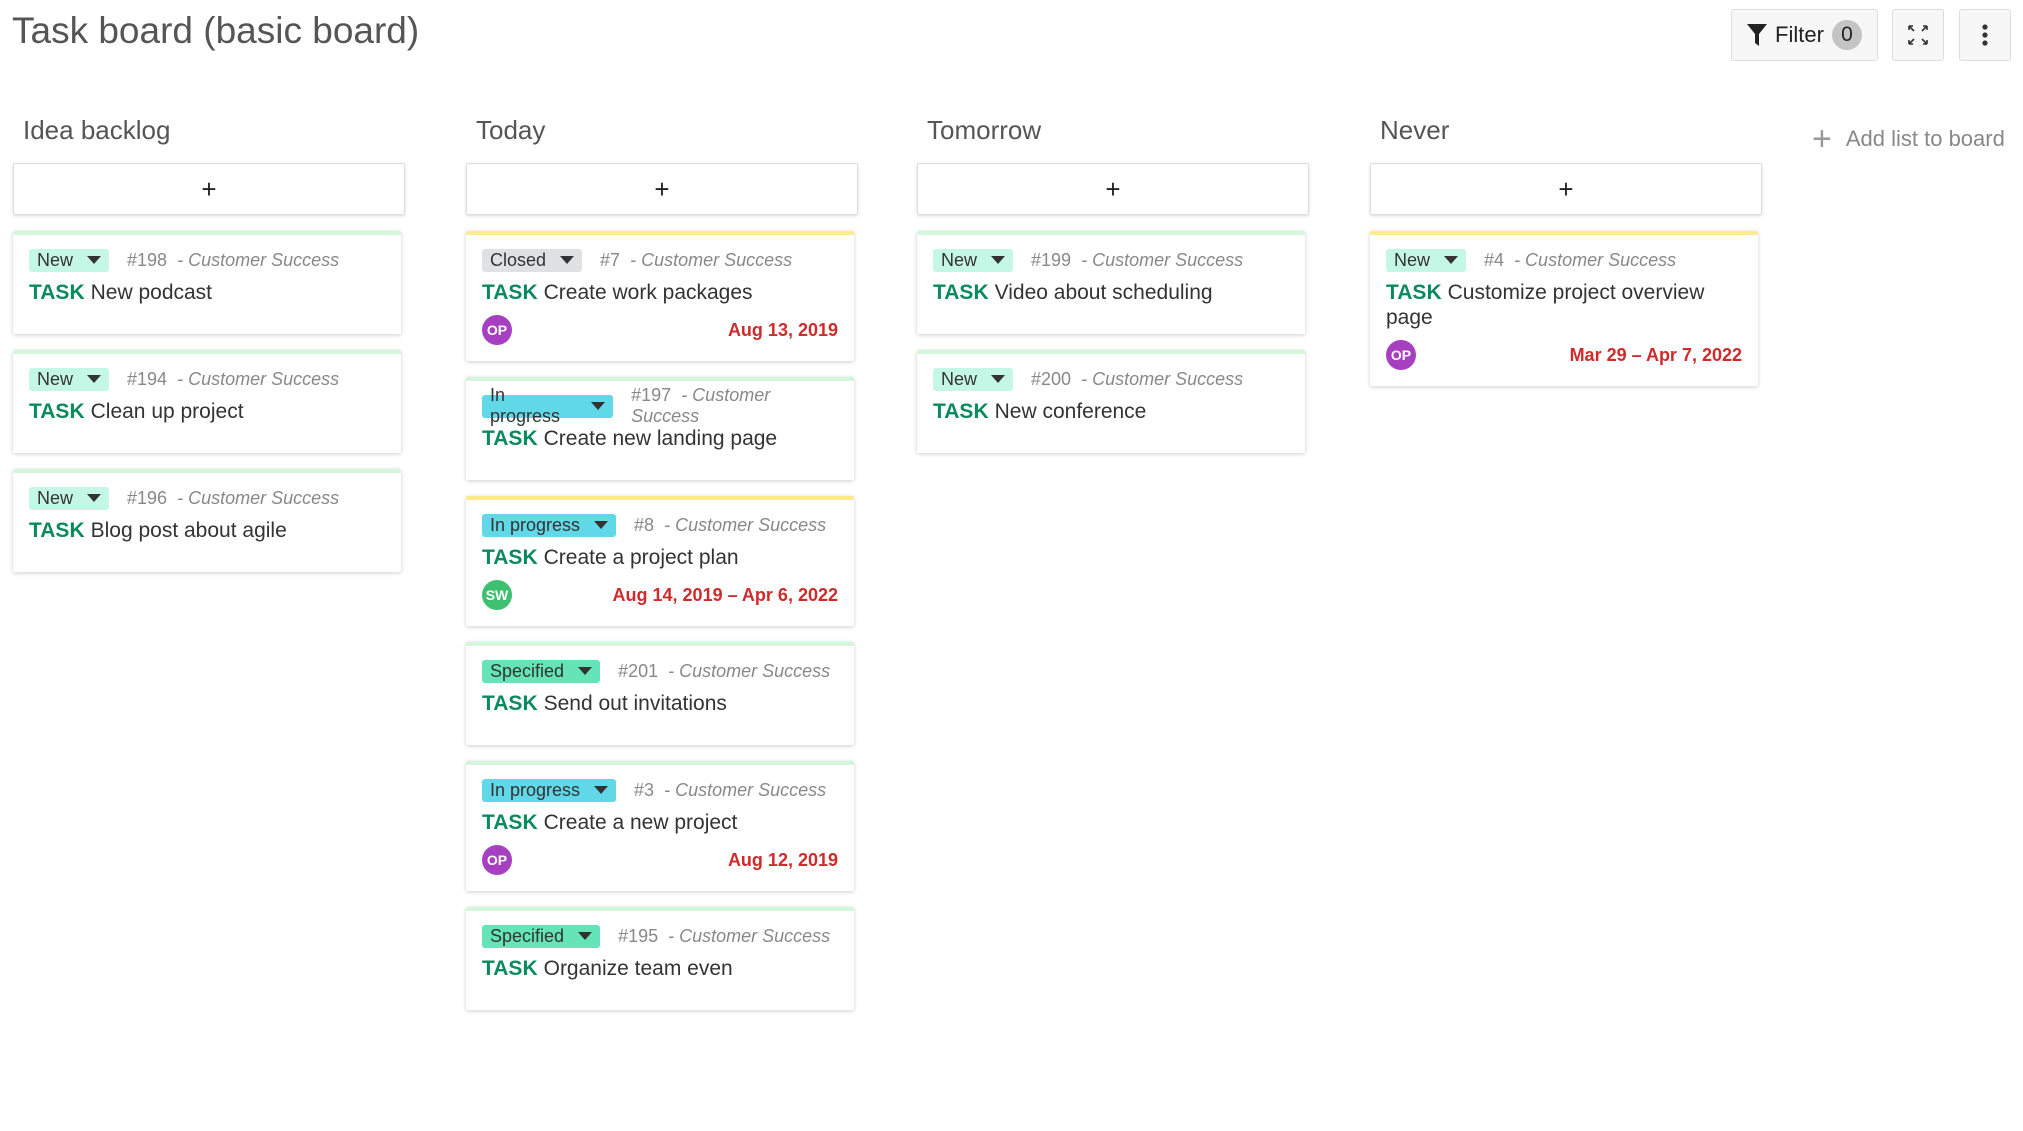  I want to click on card-subject: Customize project overview page, so click(1545, 305).